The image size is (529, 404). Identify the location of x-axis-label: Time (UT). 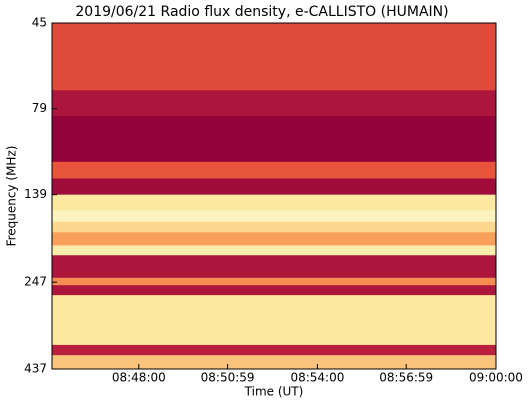
(274, 392).